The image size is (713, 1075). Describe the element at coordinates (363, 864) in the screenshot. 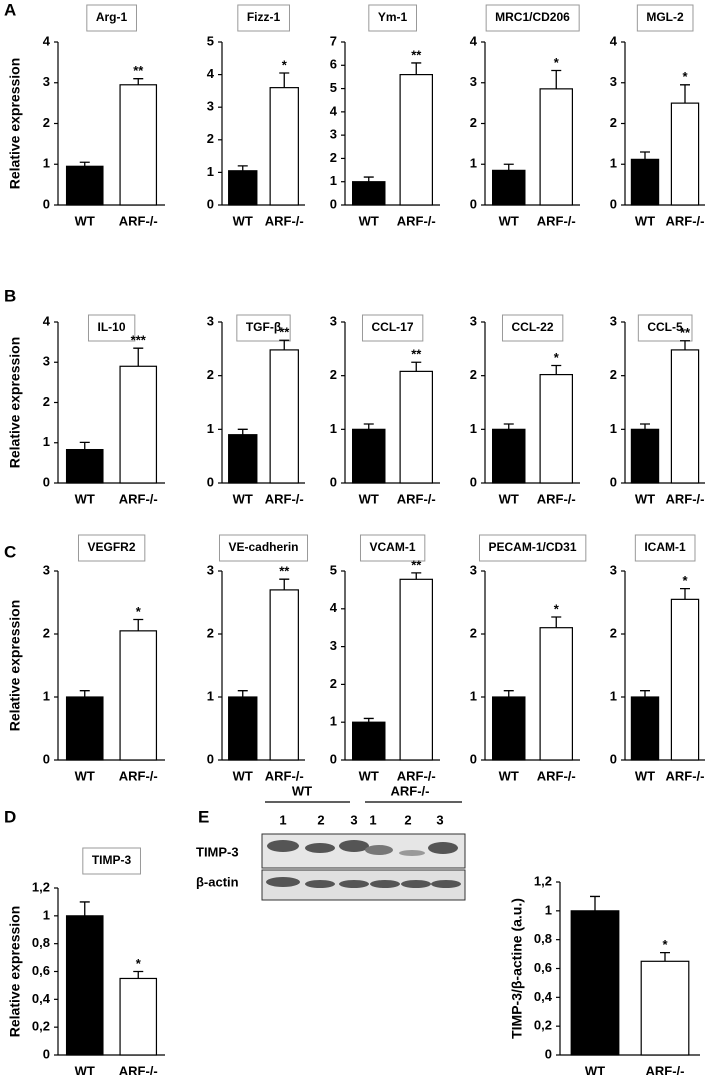

I see `blot-bands` at that location.